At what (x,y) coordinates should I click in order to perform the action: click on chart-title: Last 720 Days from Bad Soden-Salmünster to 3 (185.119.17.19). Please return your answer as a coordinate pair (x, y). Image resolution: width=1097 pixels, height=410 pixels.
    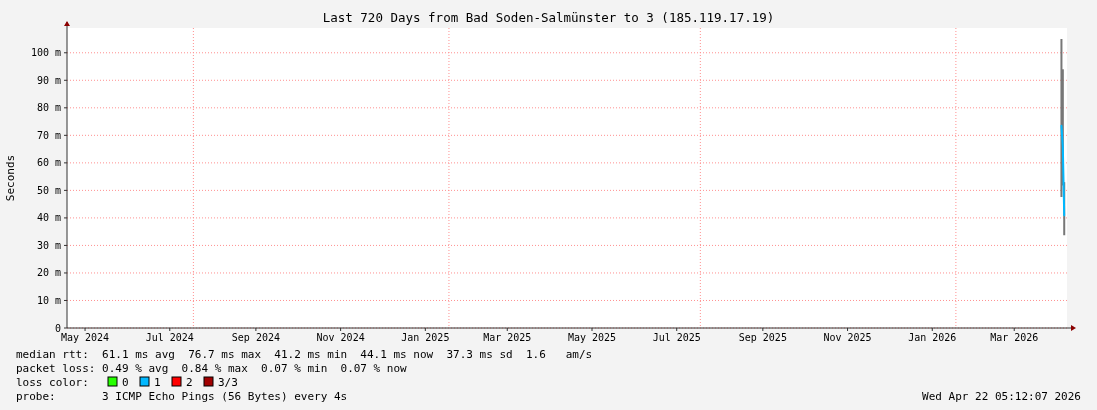
    Looking at the image, I should click on (548, 17).